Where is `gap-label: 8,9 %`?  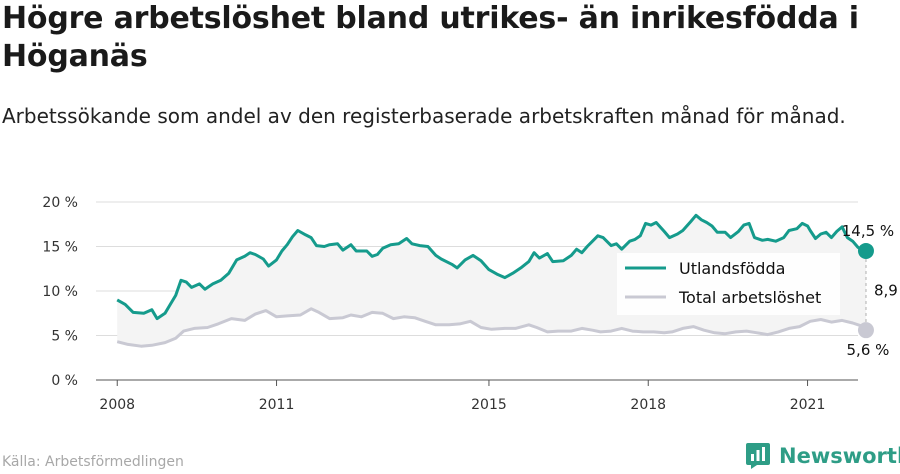
gap-label: 8,9 % is located at coordinates (887, 291).